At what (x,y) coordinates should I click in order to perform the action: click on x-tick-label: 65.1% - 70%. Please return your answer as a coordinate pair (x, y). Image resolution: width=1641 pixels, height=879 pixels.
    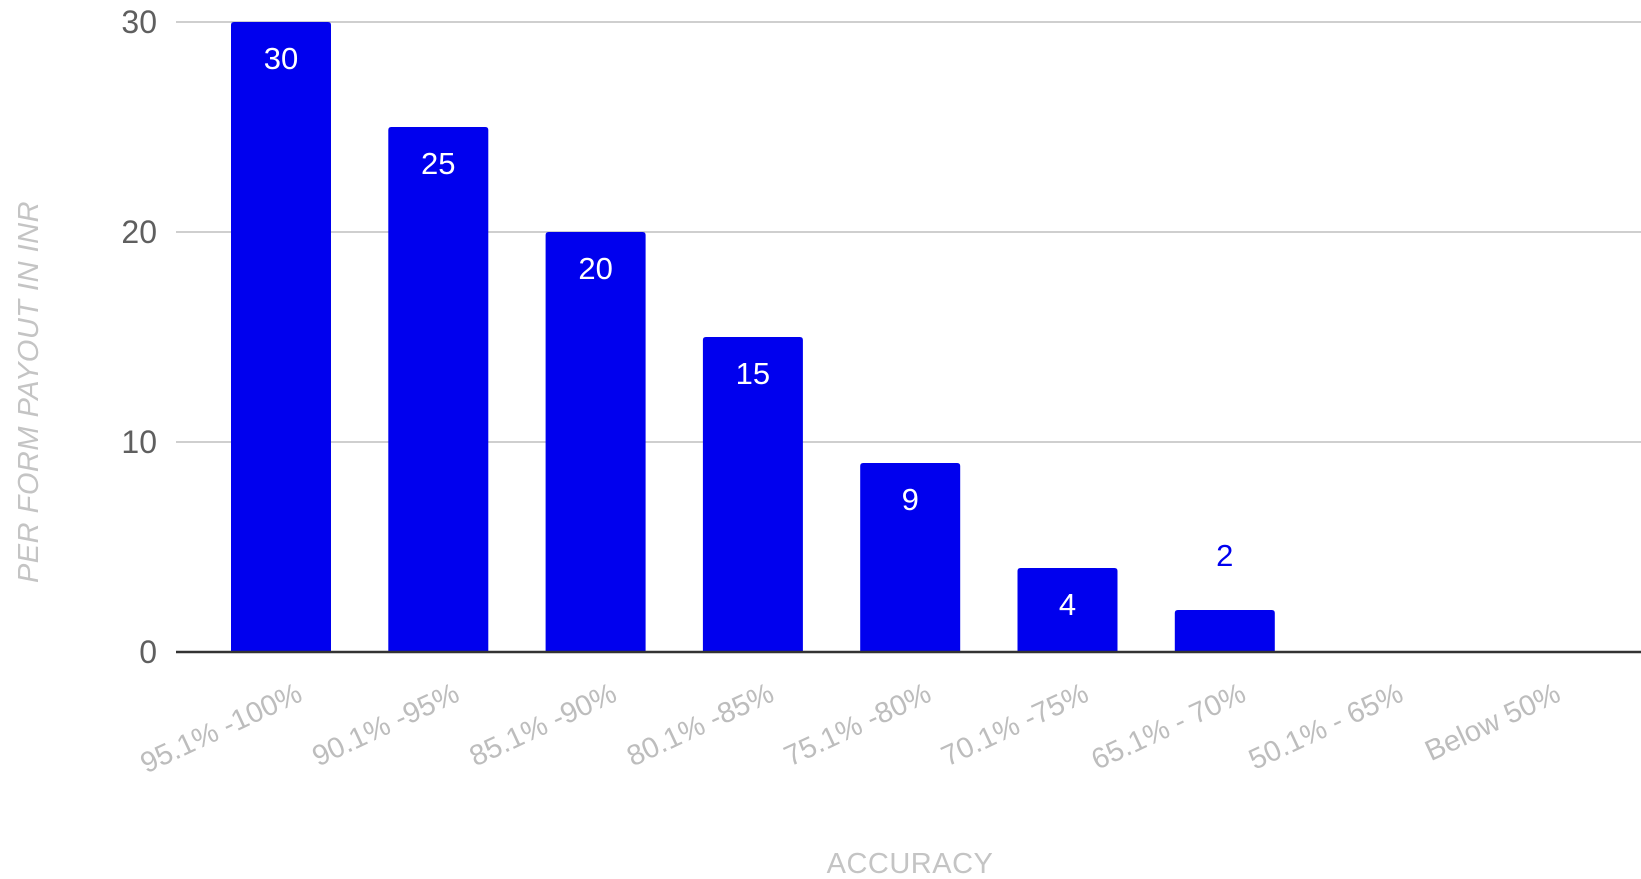
    Looking at the image, I should click on (1169, 726).